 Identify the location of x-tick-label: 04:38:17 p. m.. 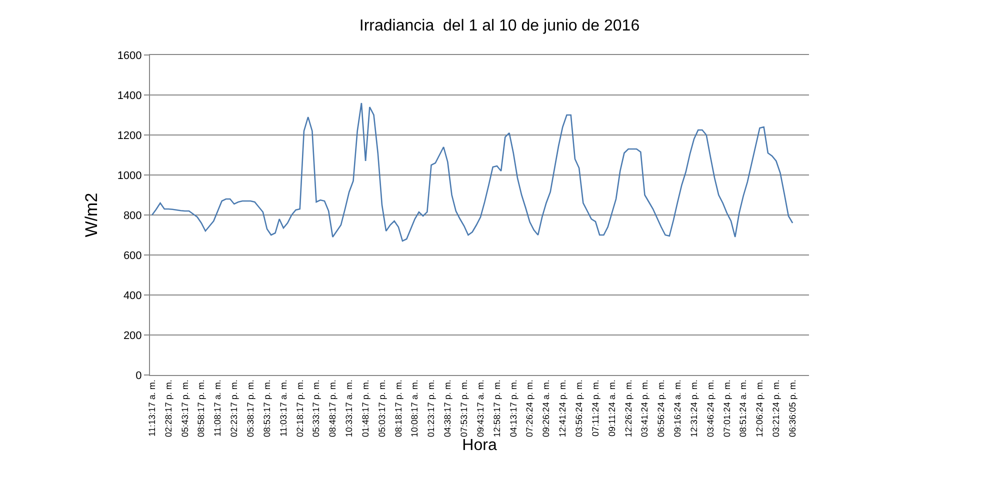
(447, 409).